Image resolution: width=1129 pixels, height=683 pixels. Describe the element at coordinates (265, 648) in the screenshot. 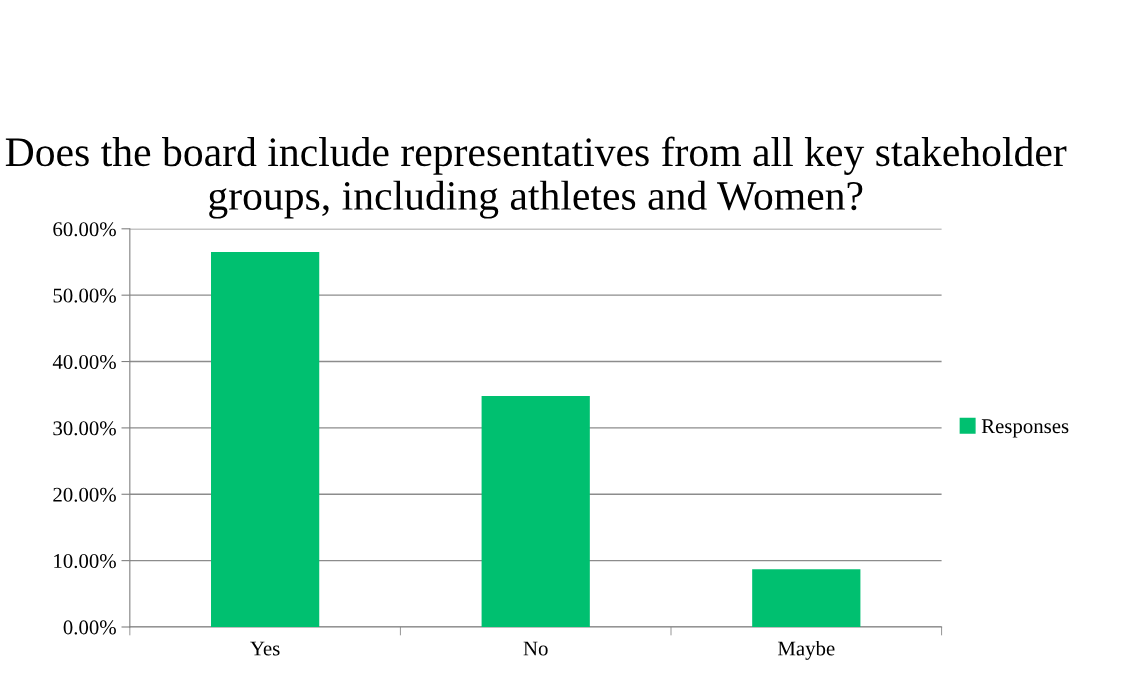

I see `x-tick-label: Yes` at that location.